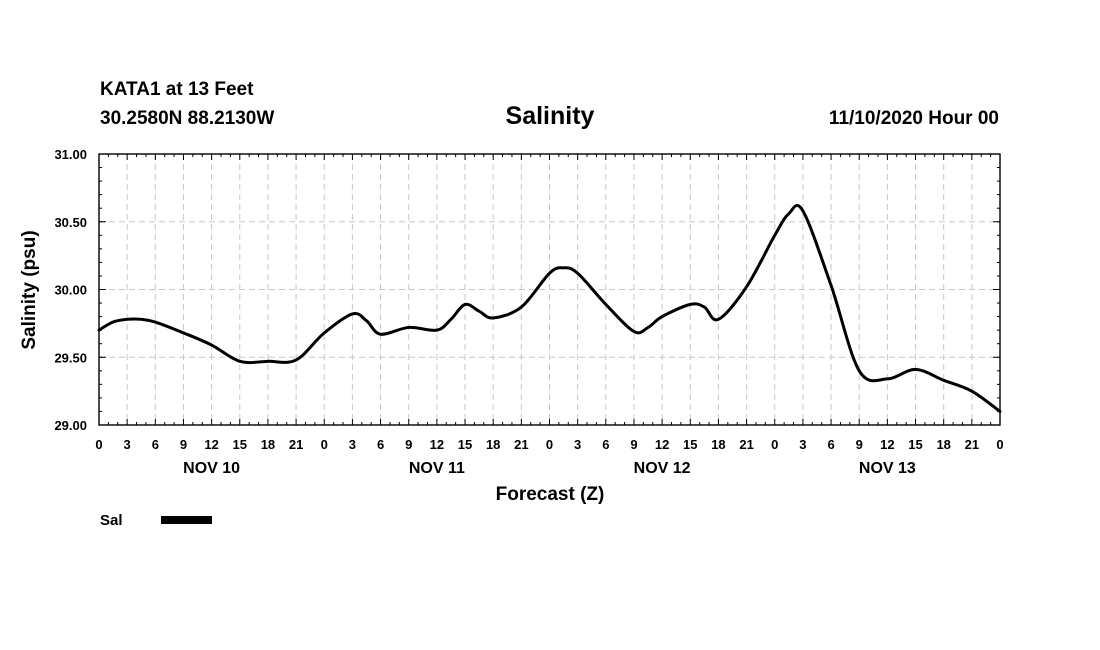  What do you see at coordinates (111, 520) in the screenshot?
I see `legend-label: Sal` at bounding box center [111, 520].